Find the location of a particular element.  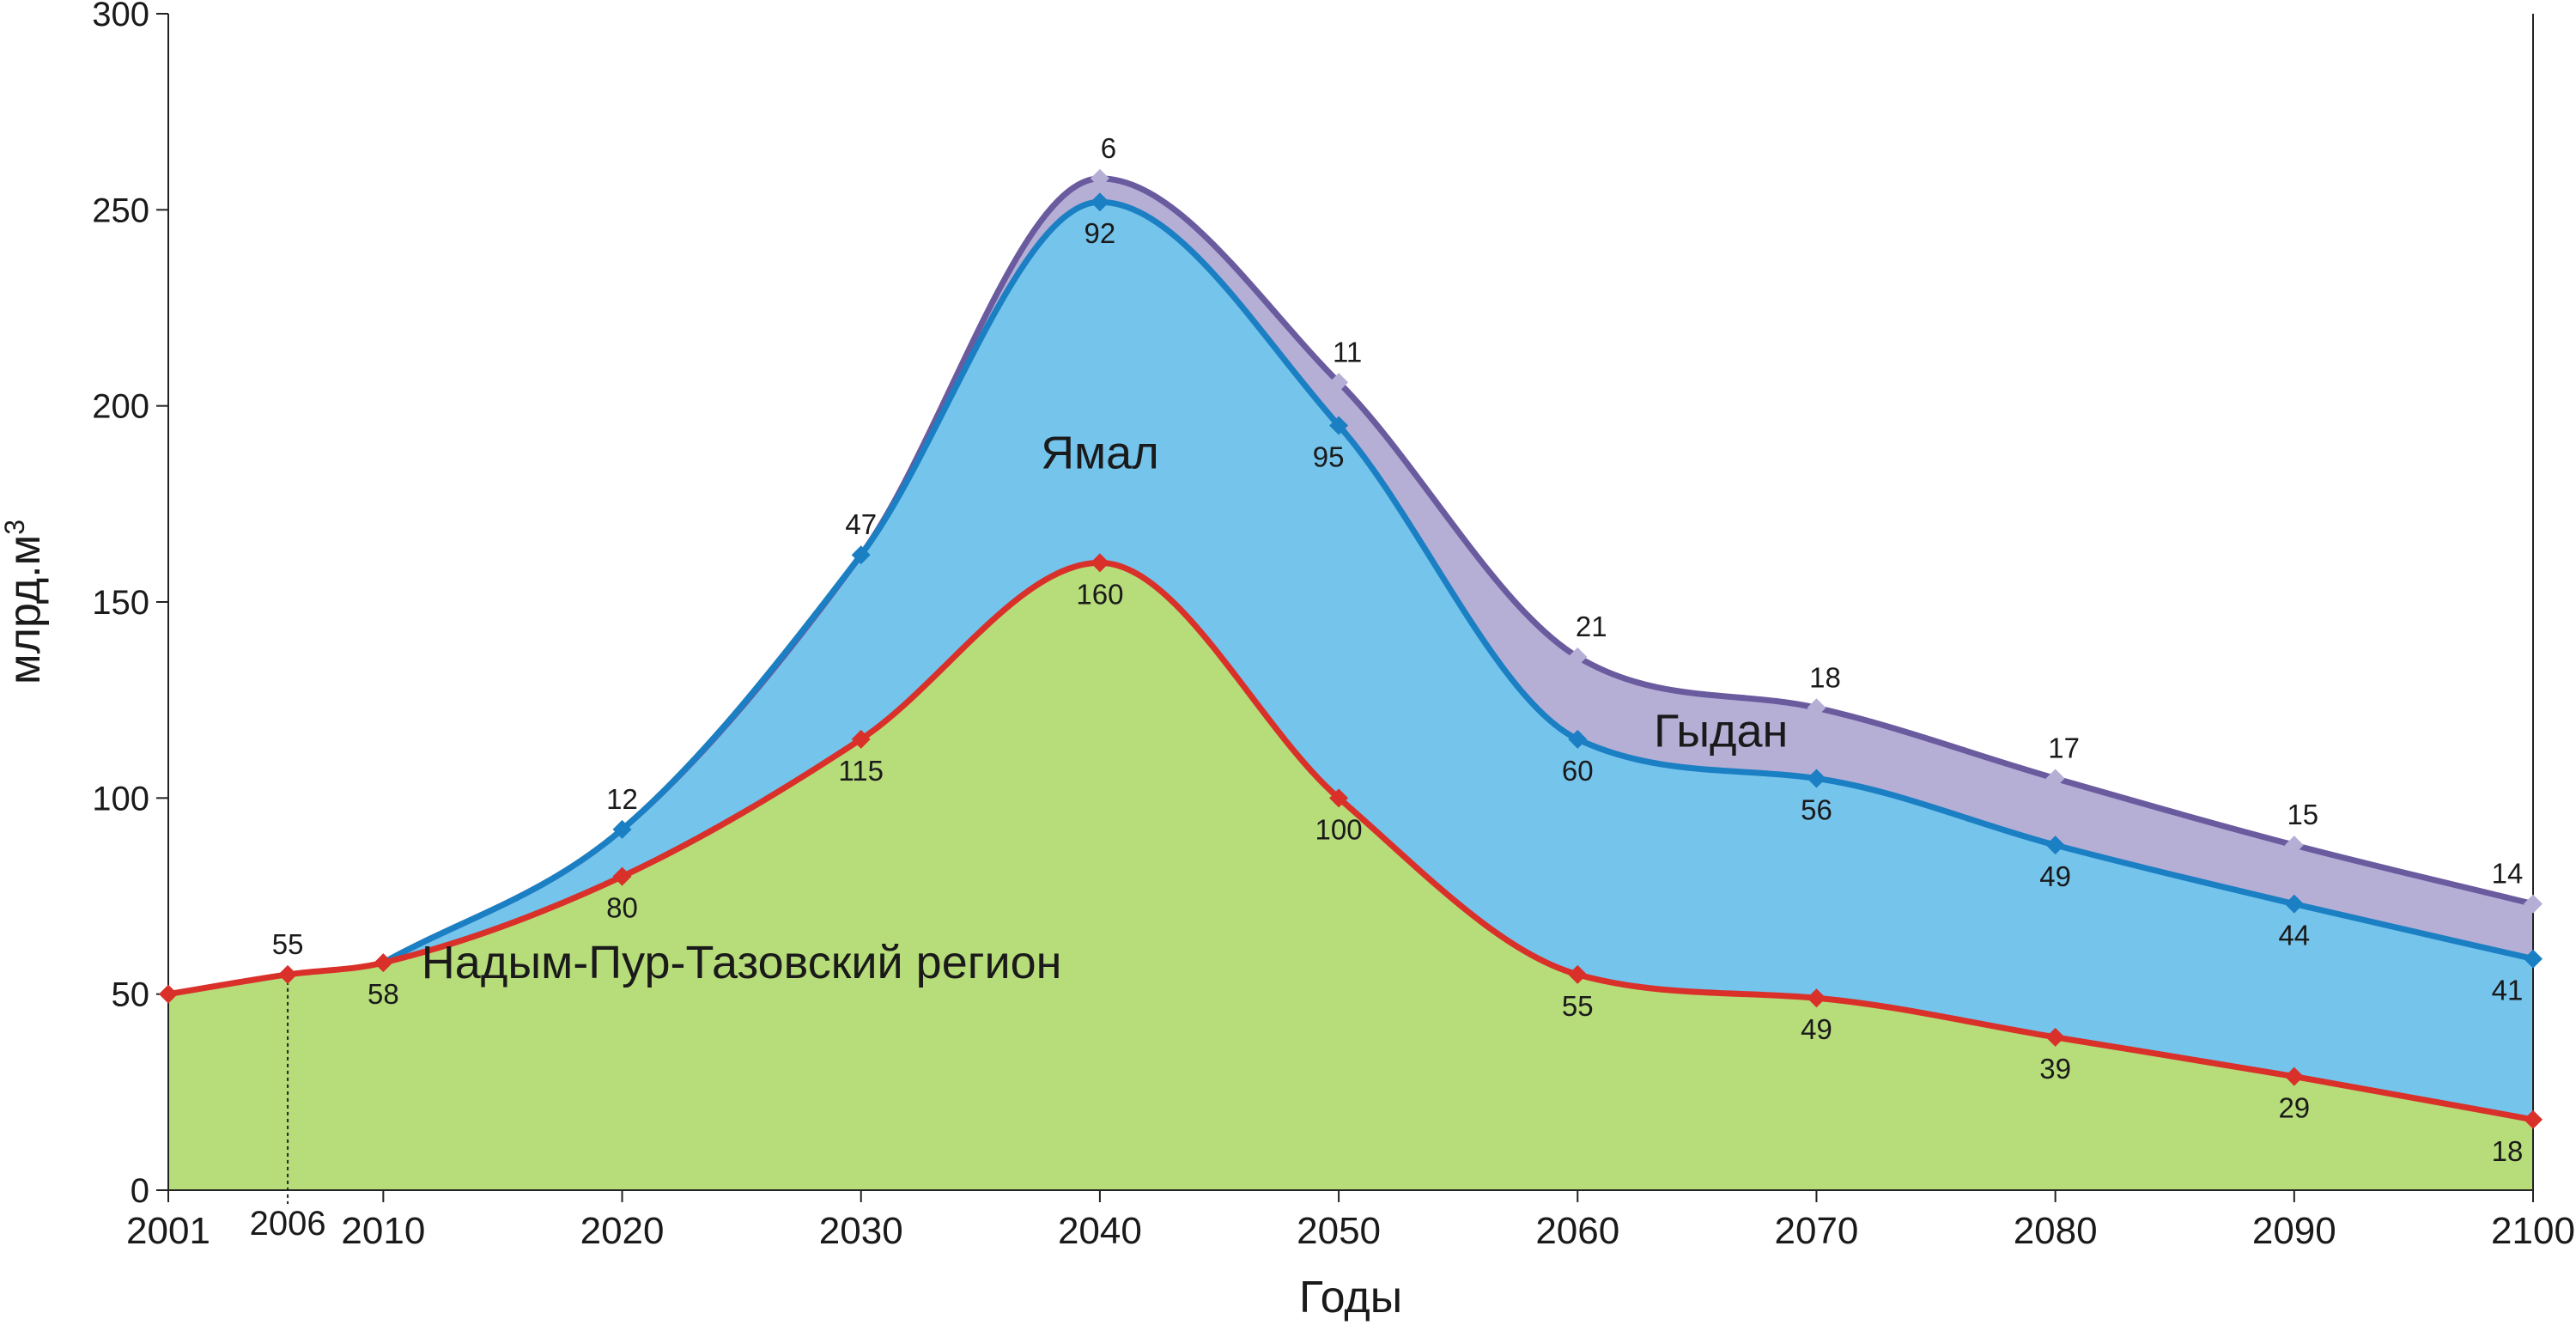

gydan-data-label: 17 is located at coordinates (2064, 748).